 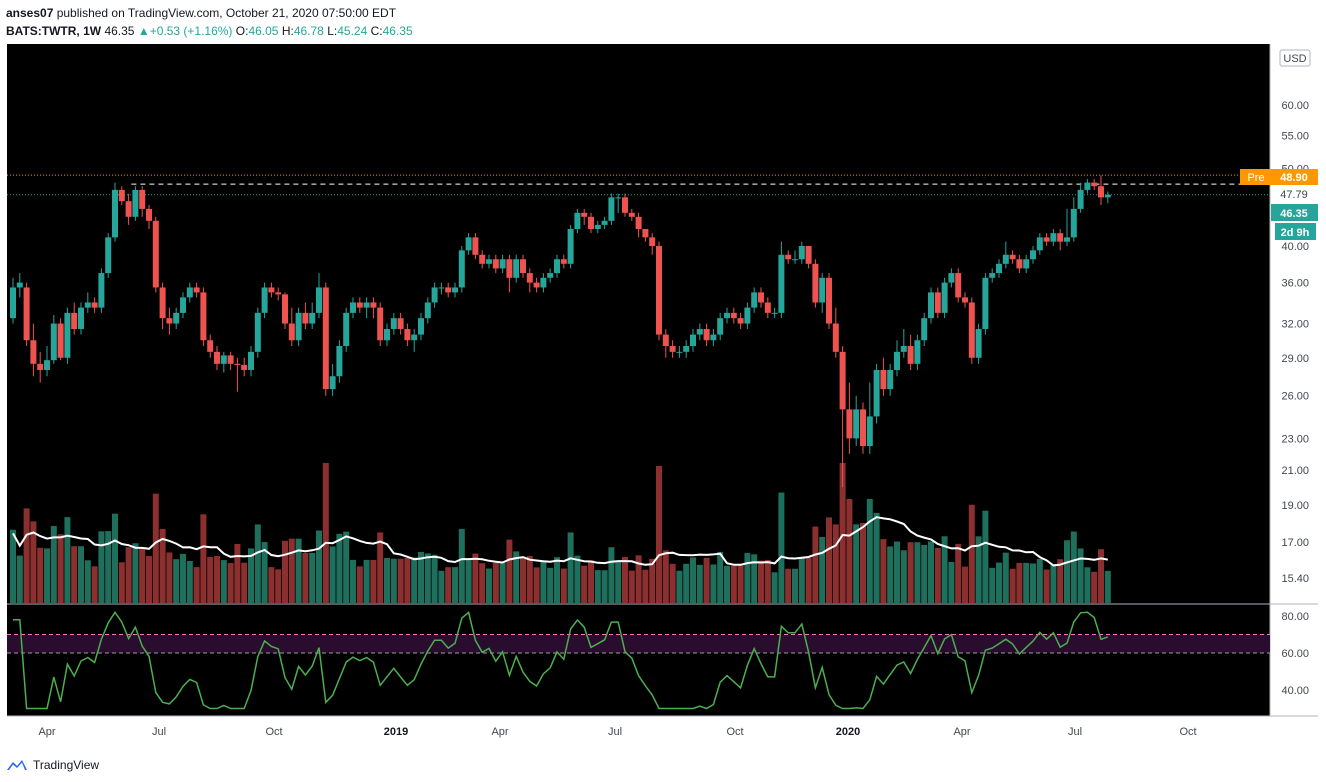 I want to click on time-label: 2020, so click(x=848, y=732).